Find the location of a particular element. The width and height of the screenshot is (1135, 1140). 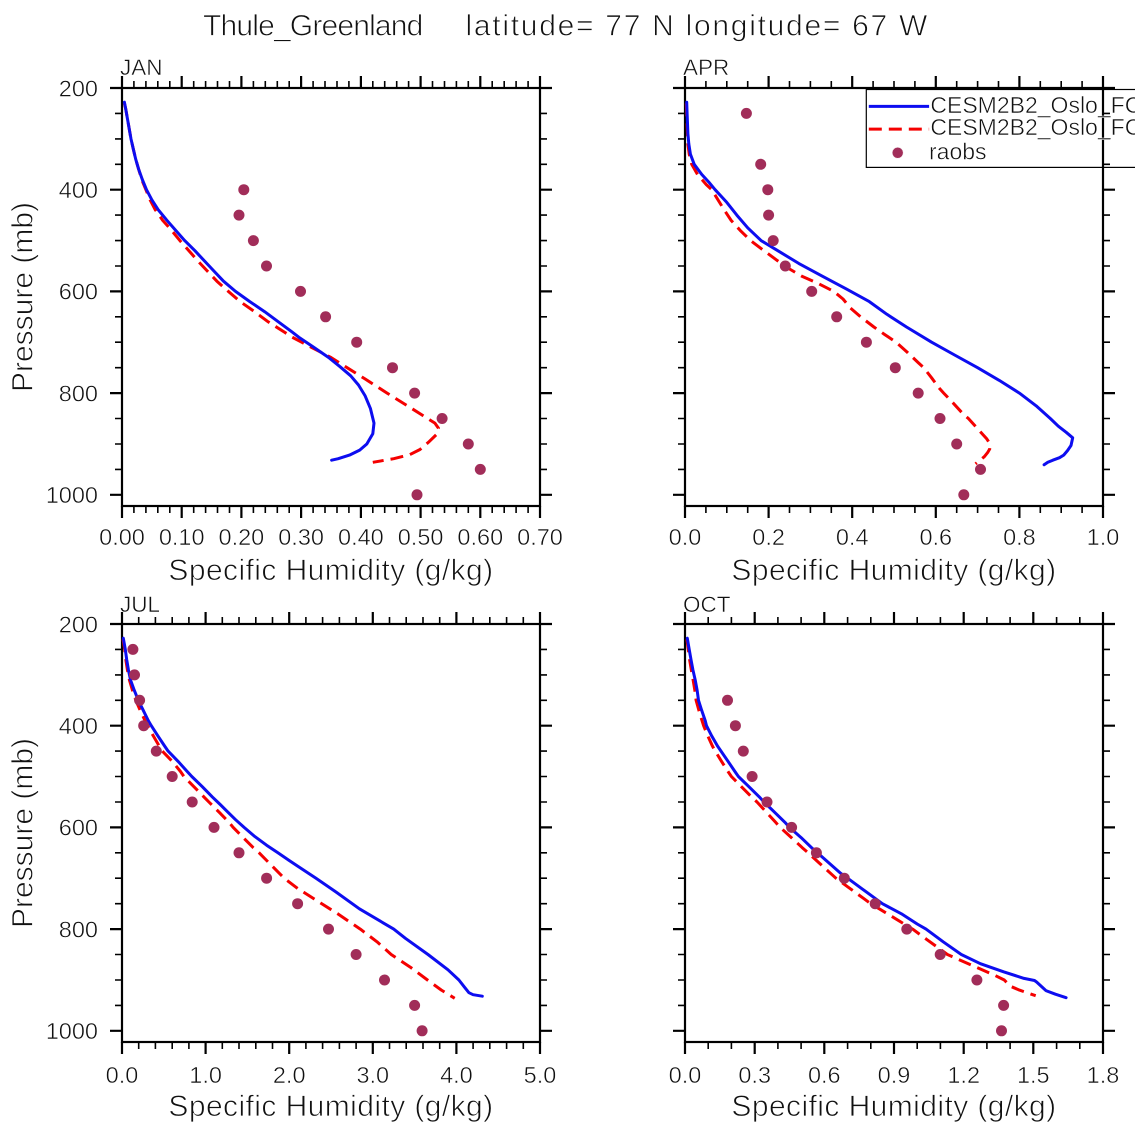

svg-text: 0.00 is located at coordinates (122, 537).